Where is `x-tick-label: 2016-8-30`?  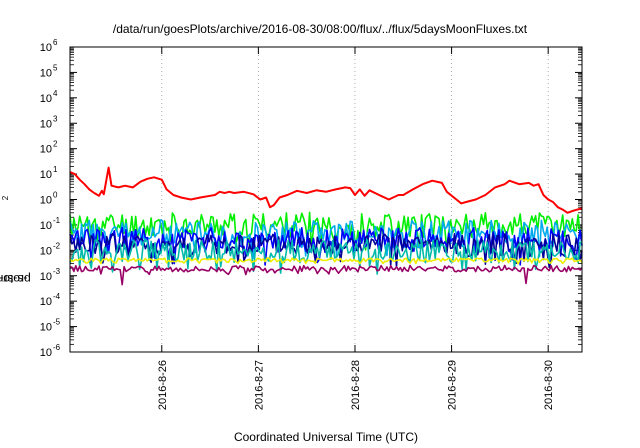 x-tick-label: 2016-8-30 is located at coordinates (549, 385).